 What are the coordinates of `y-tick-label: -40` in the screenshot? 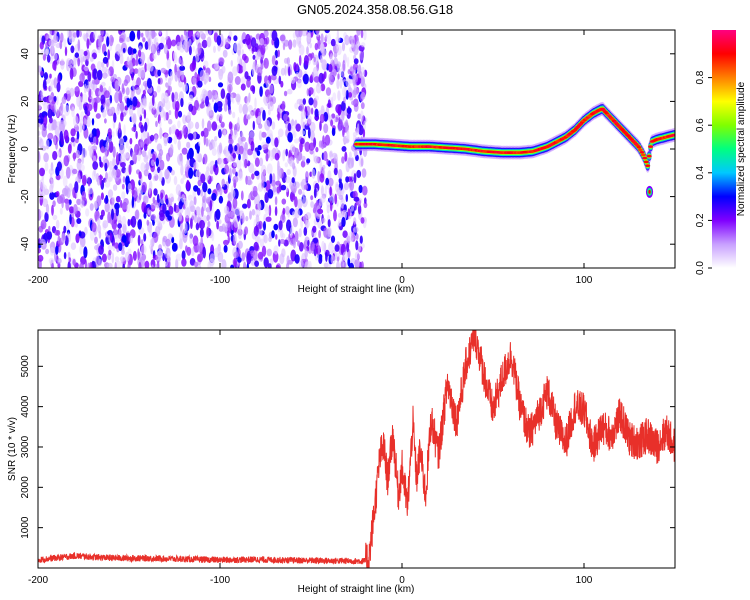 It's located at (25, 244).